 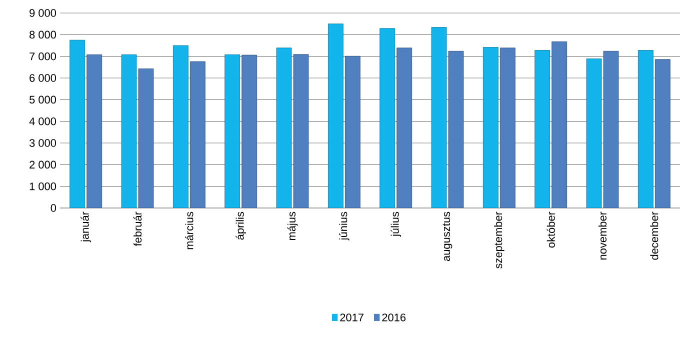 What do you see at coordinates (137, 229) in the screenshot?
I see `x-tick-label: február` at bounding box center [137, 229].